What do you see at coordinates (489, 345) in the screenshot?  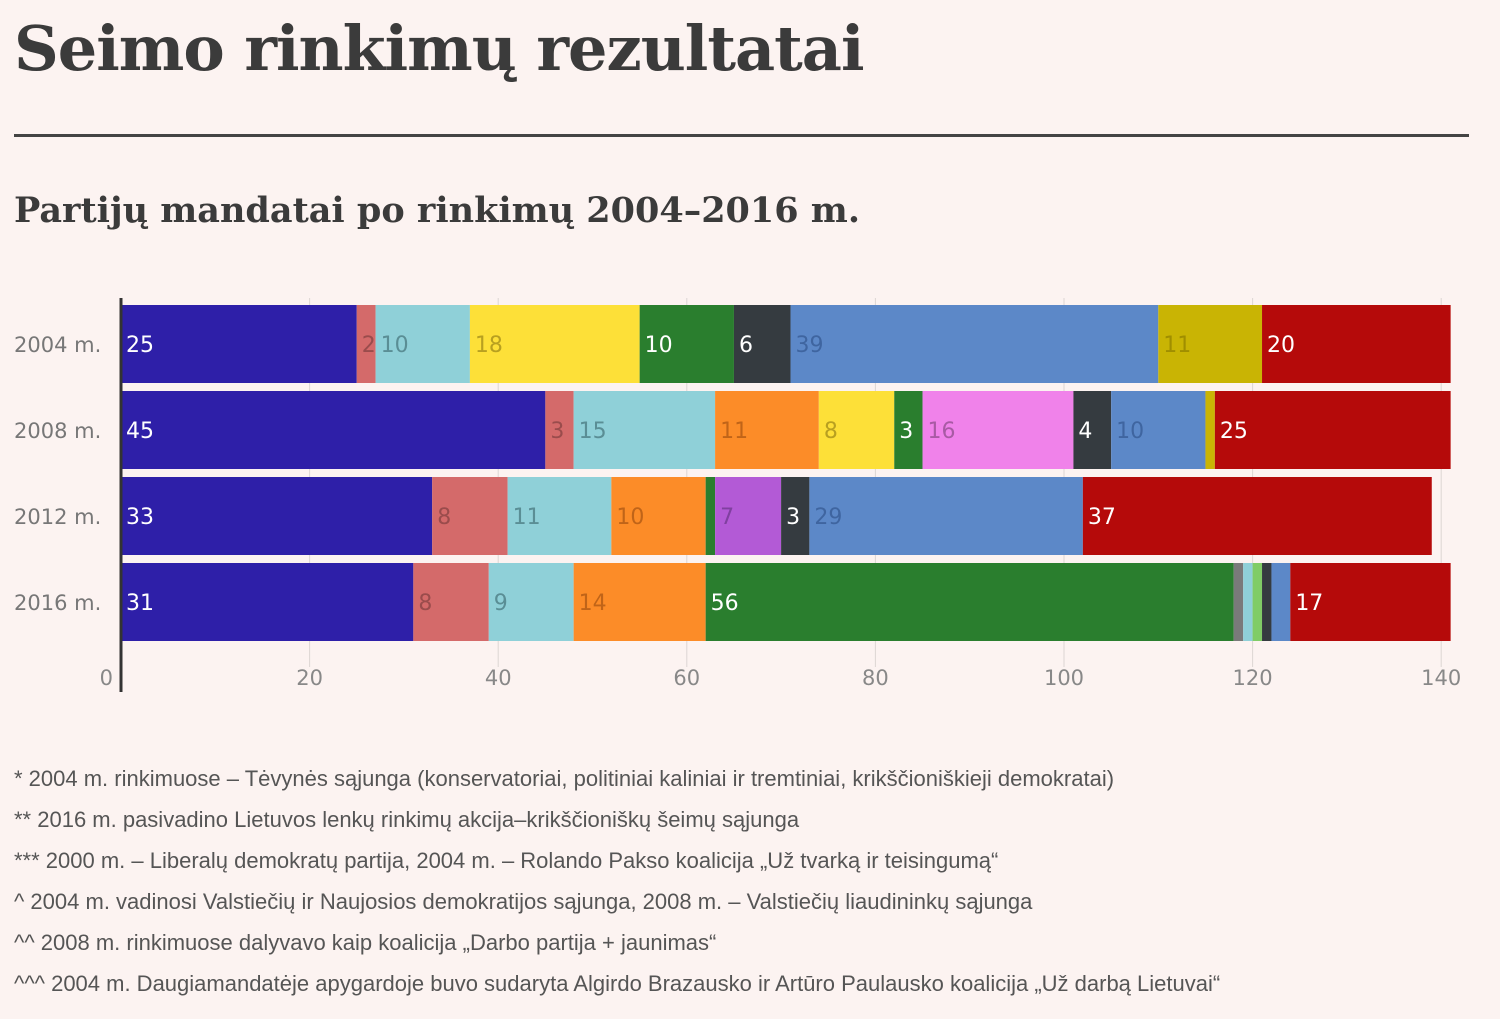 I see `bar-data-label: 18` at bounding box center [489, 345].